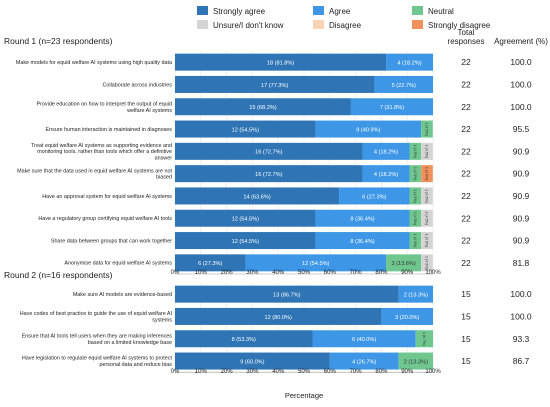 This screenshot has height=407, width=550. Describe the element at coordinates (392, 108) in the screenshot. I see `bar-segment-label: 7 (31.8%)` at that location.